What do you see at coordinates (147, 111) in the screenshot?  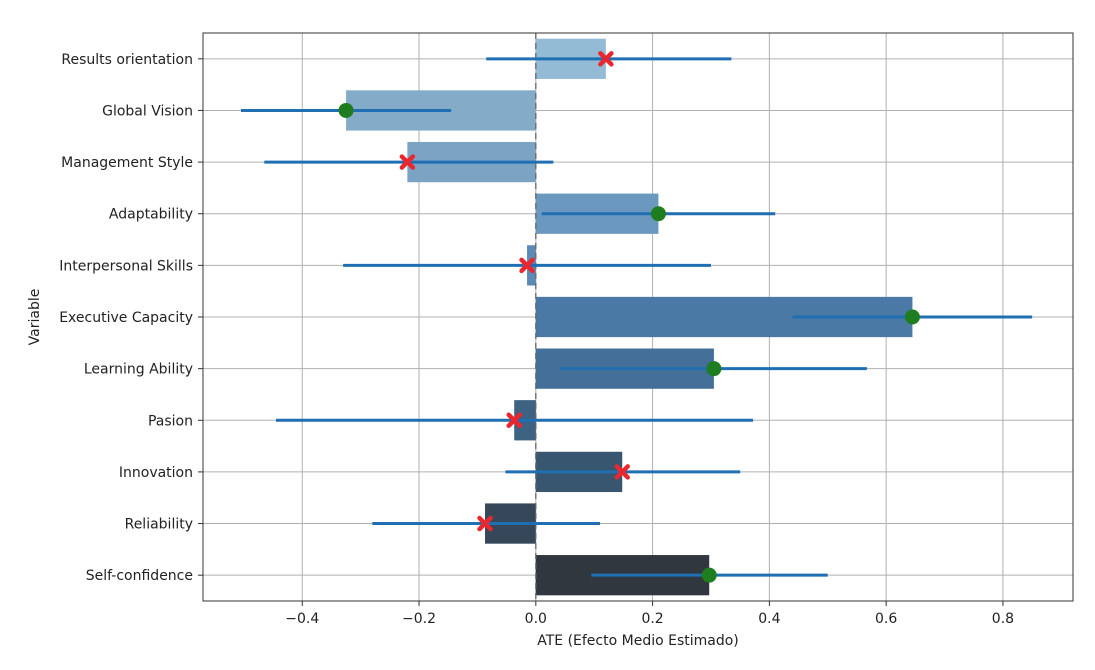 I see `ytick-label-1: Global Vision` at bounding box center [147, 111].